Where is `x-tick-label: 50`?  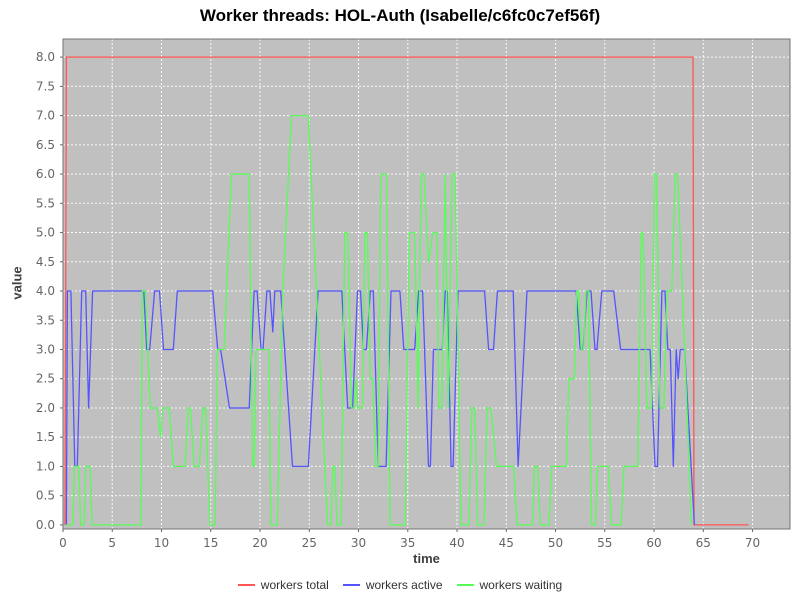 x-tick-label: 50 is located at coordinates (555, 543).